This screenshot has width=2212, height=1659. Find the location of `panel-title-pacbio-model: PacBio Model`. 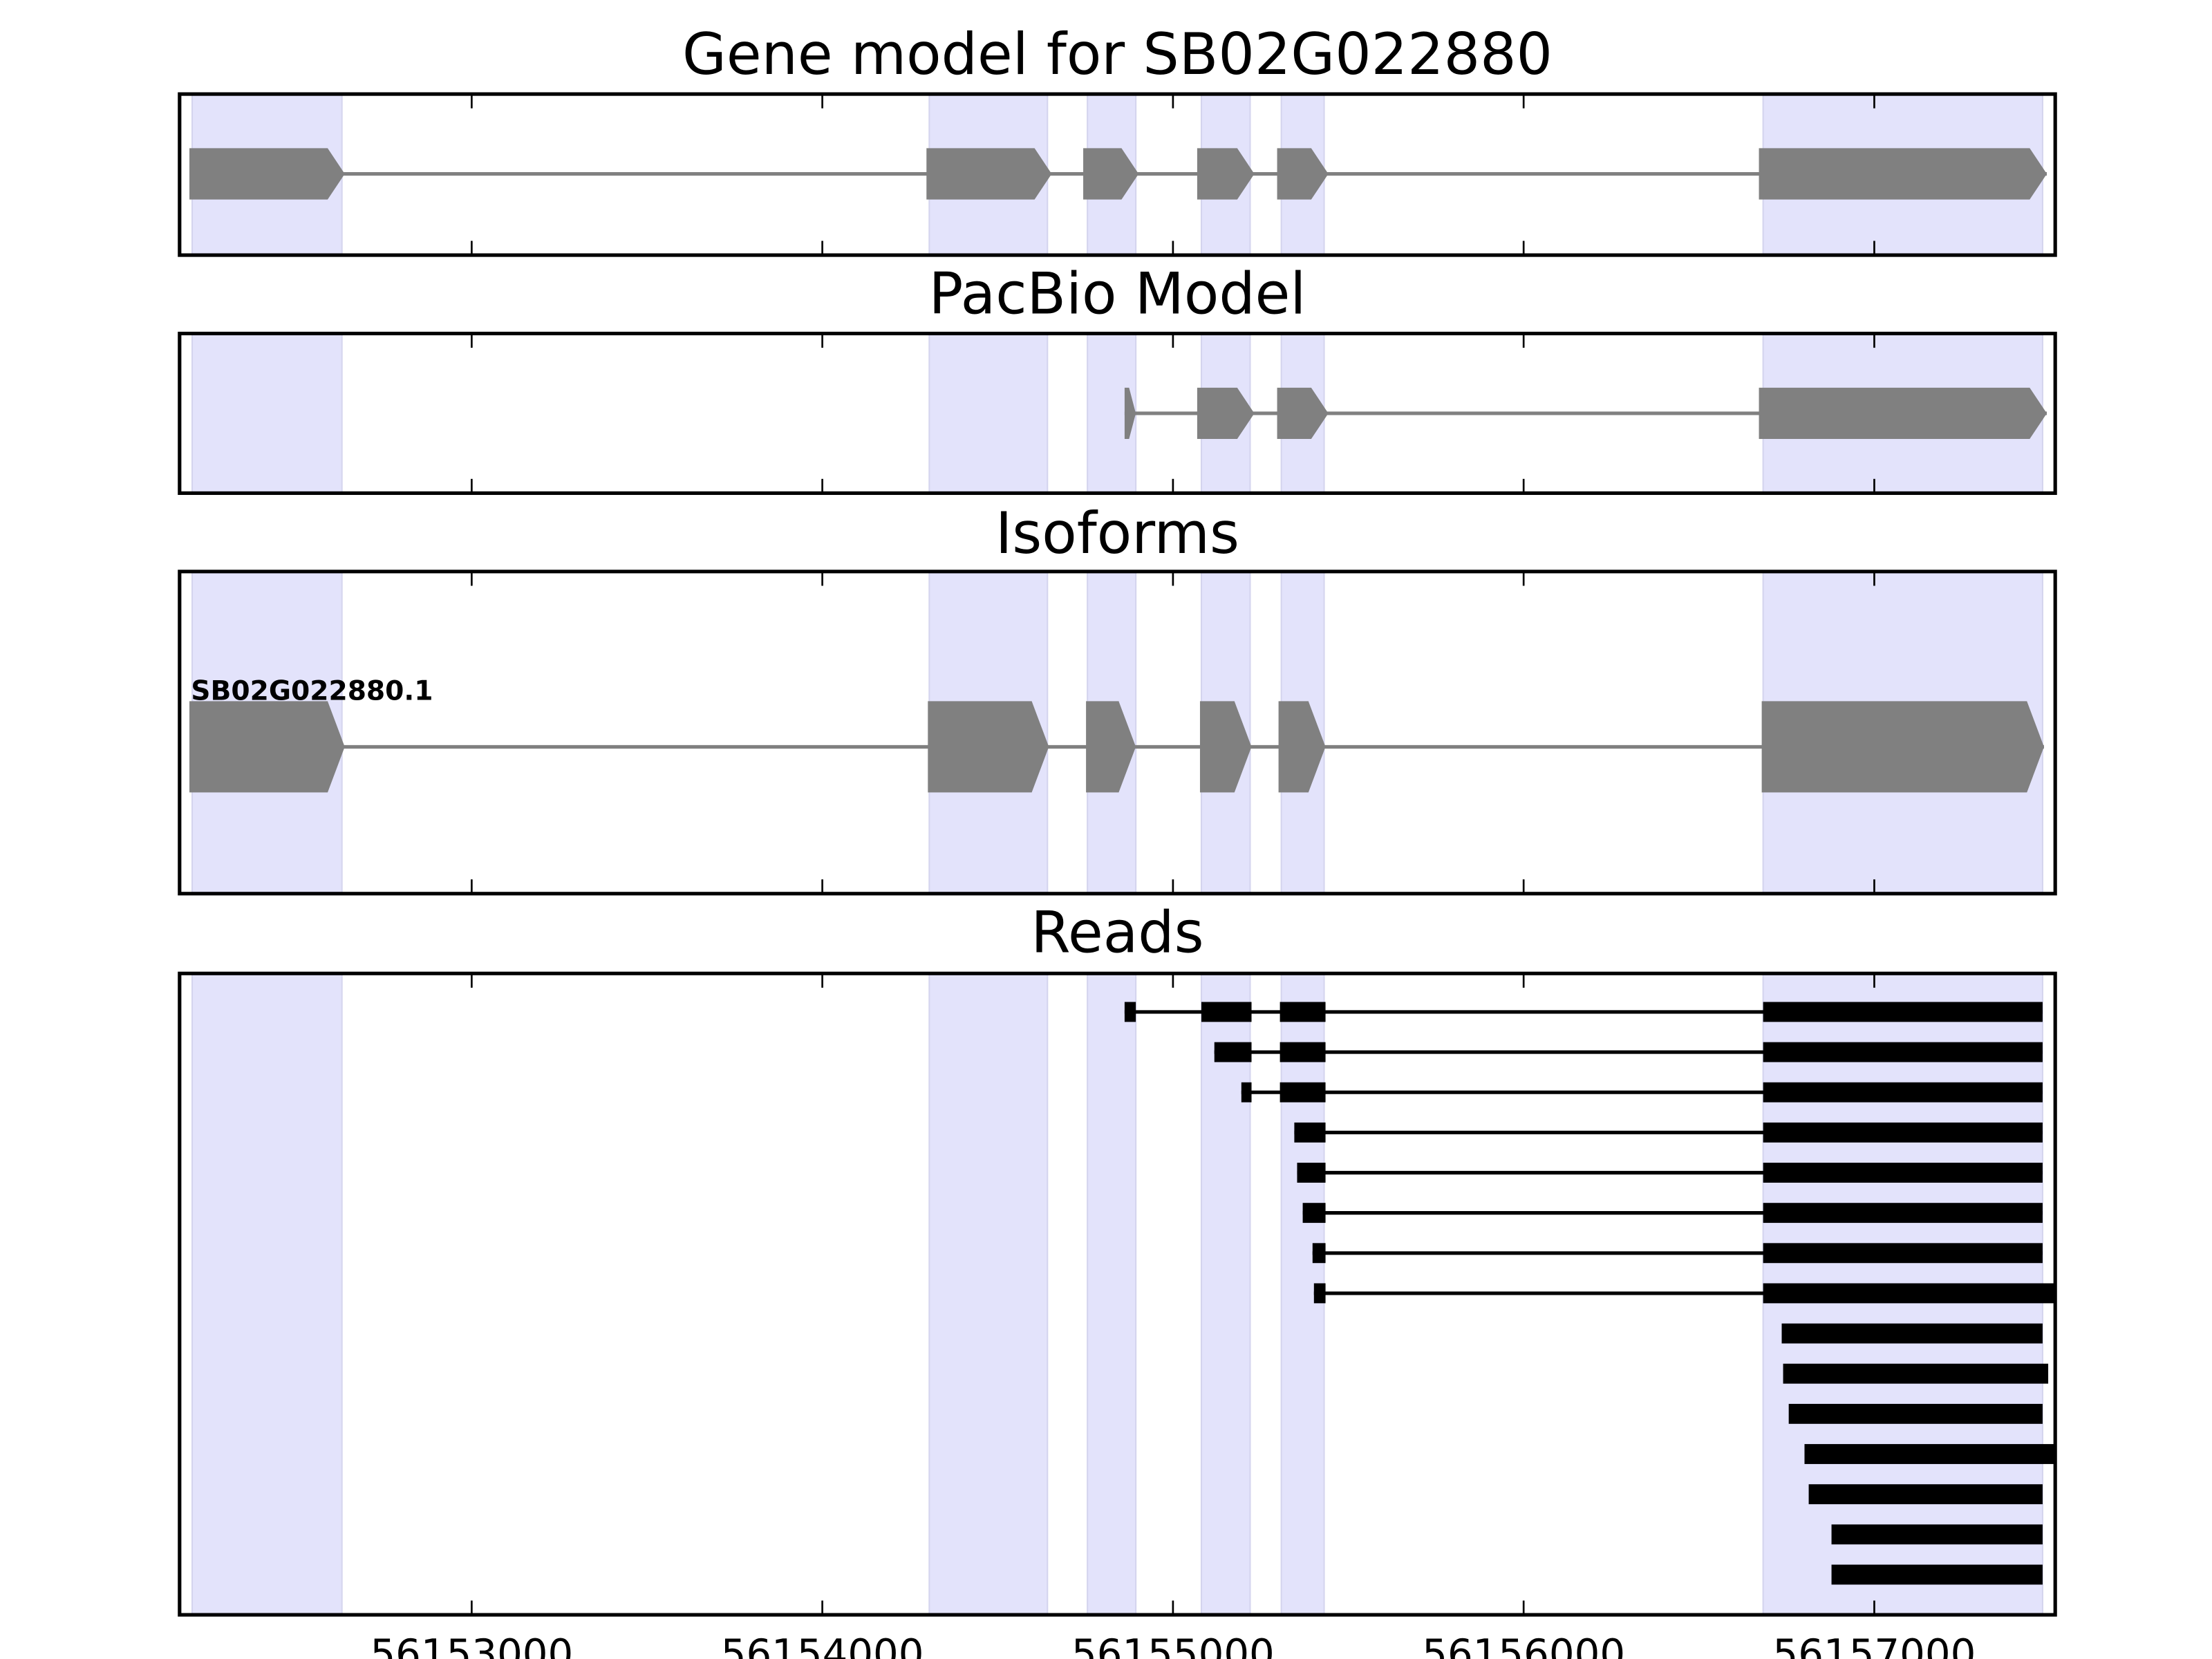

panel-title-pacbio-model: PacBio Model is located at coordinates (1117, 294).